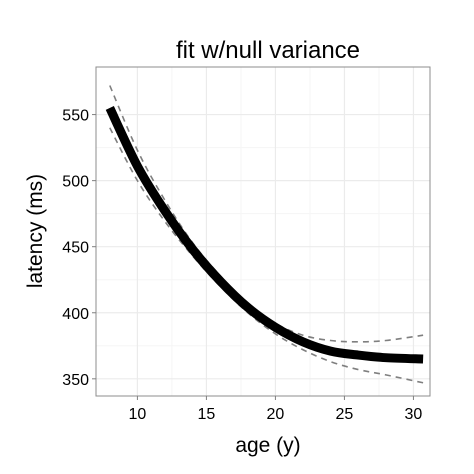 This screenshot has height=474, width=474. What do you see at coordinates (75, 248) in the screenshot?
I see `y-tick-label: 450` at bounding box center [75, 248].